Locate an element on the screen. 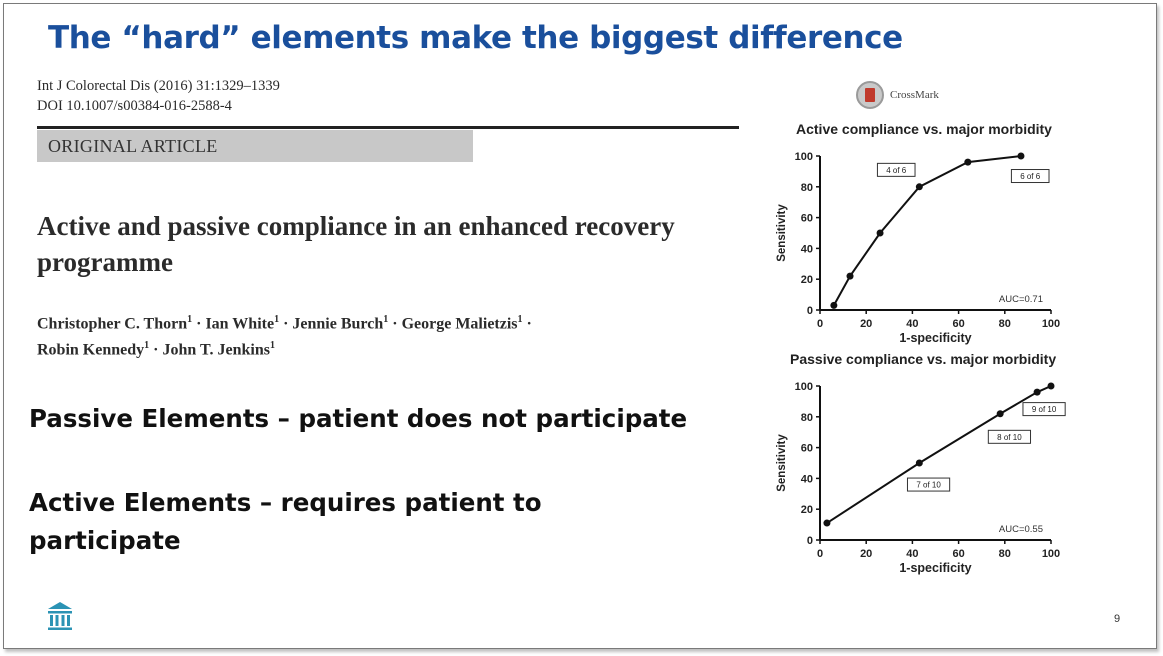 The height and width of the screenshot is (656, 1163). point-annotation: 8 of 10 is located at coordinates (1009, 436).